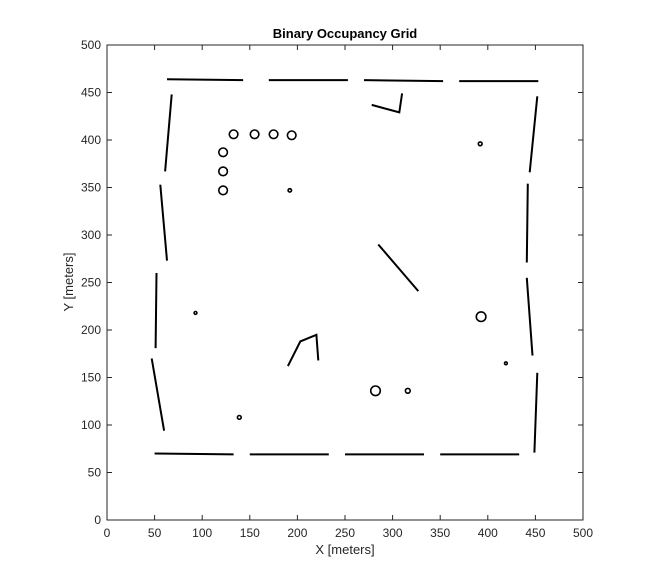  Describe the element at coordinates (583, 533) in the screenshot. I see `x-tick-label-500: 500` at that location.